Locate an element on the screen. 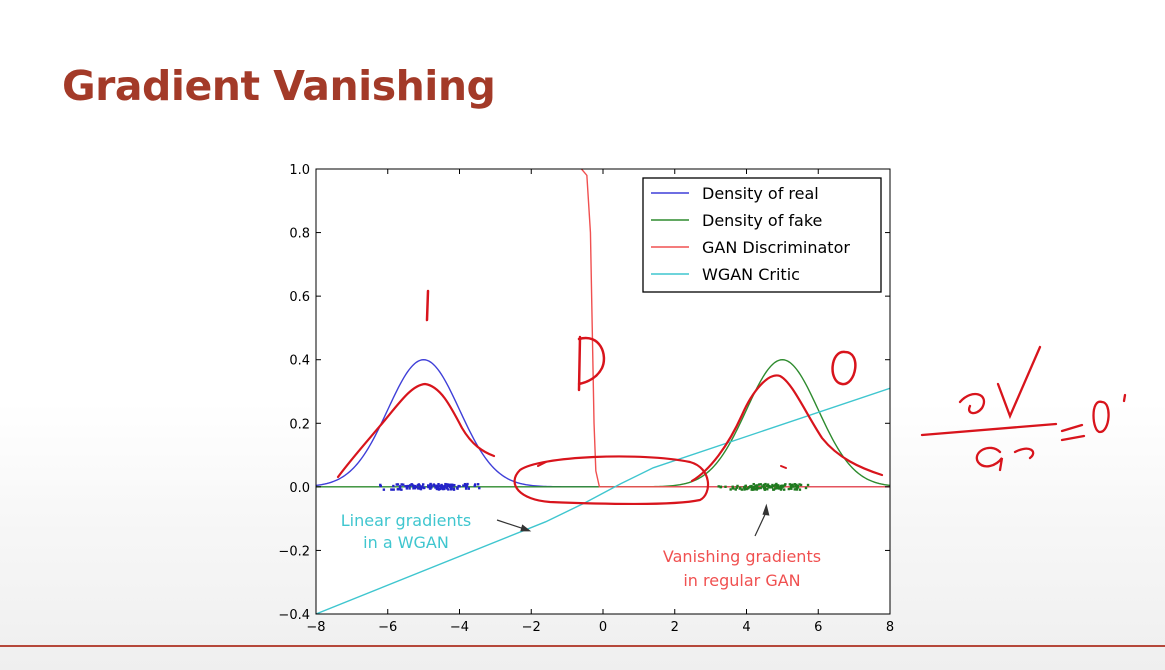  annotation-gan-text: in regular GAN is located at coordinates (741, 580).